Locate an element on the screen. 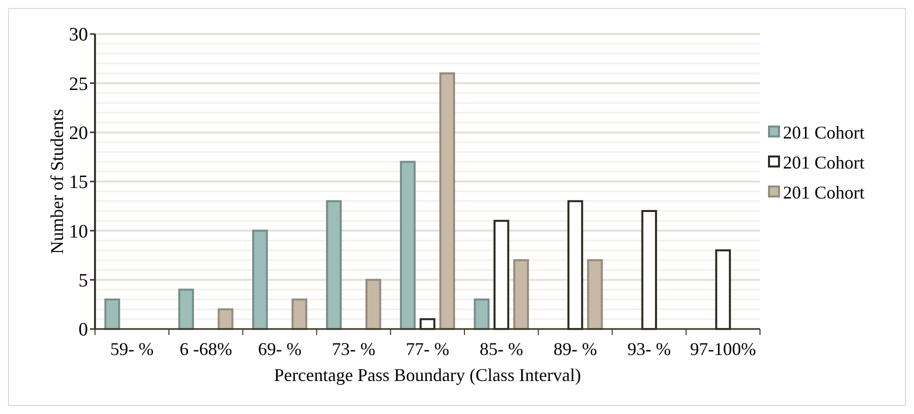 Image resolution: width=914 pixels, height=414 pixels. x-axis-title: Percentage Pass Boundary (Class Interval) is located at coordinates (427, 375).